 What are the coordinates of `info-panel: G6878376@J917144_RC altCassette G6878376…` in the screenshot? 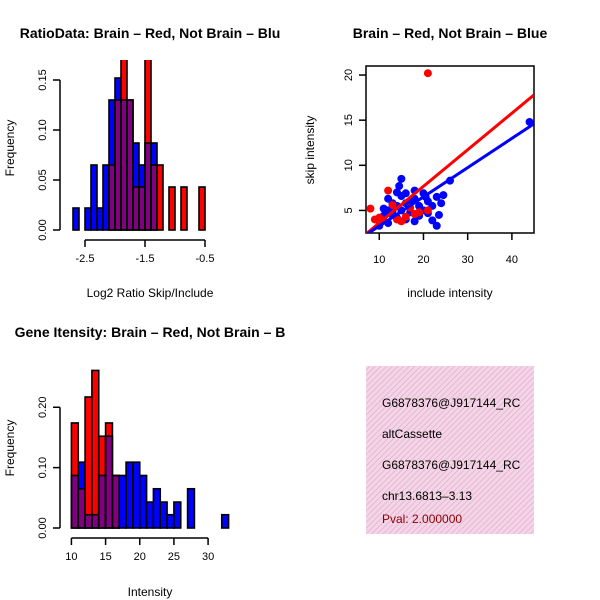 It's located at (450, 450).